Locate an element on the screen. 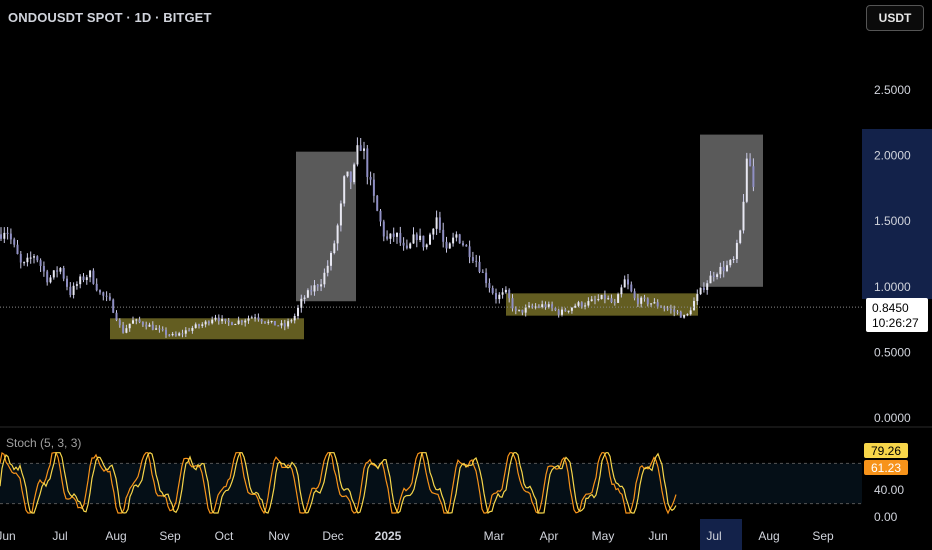  time-axis-highlight is located at coordinates (721, 534).